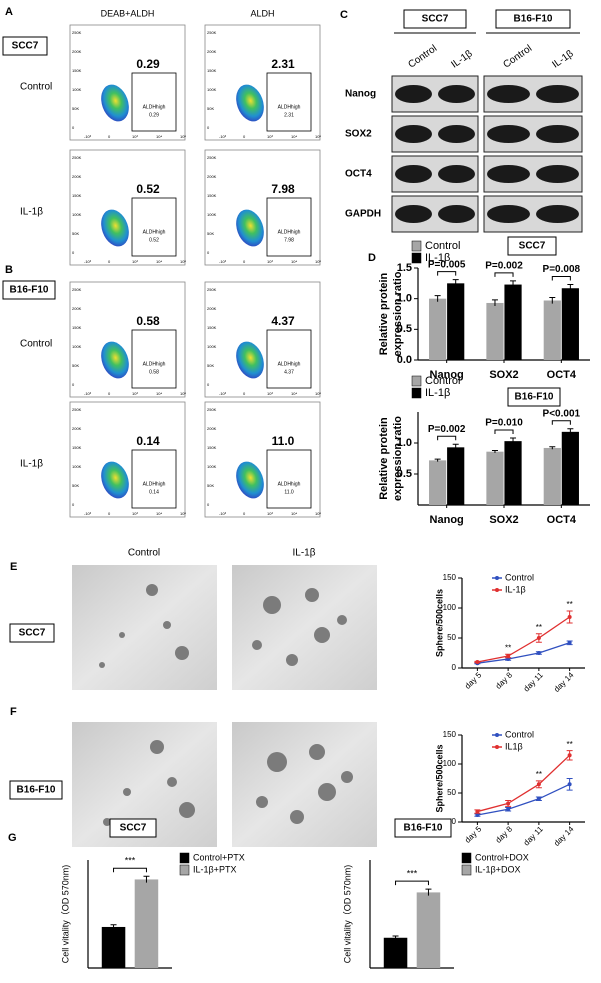  What do you see at coordinates (283, 321) in the screenshot?
I see `gate-percent: 4.37` at bounding box center [283, 321].